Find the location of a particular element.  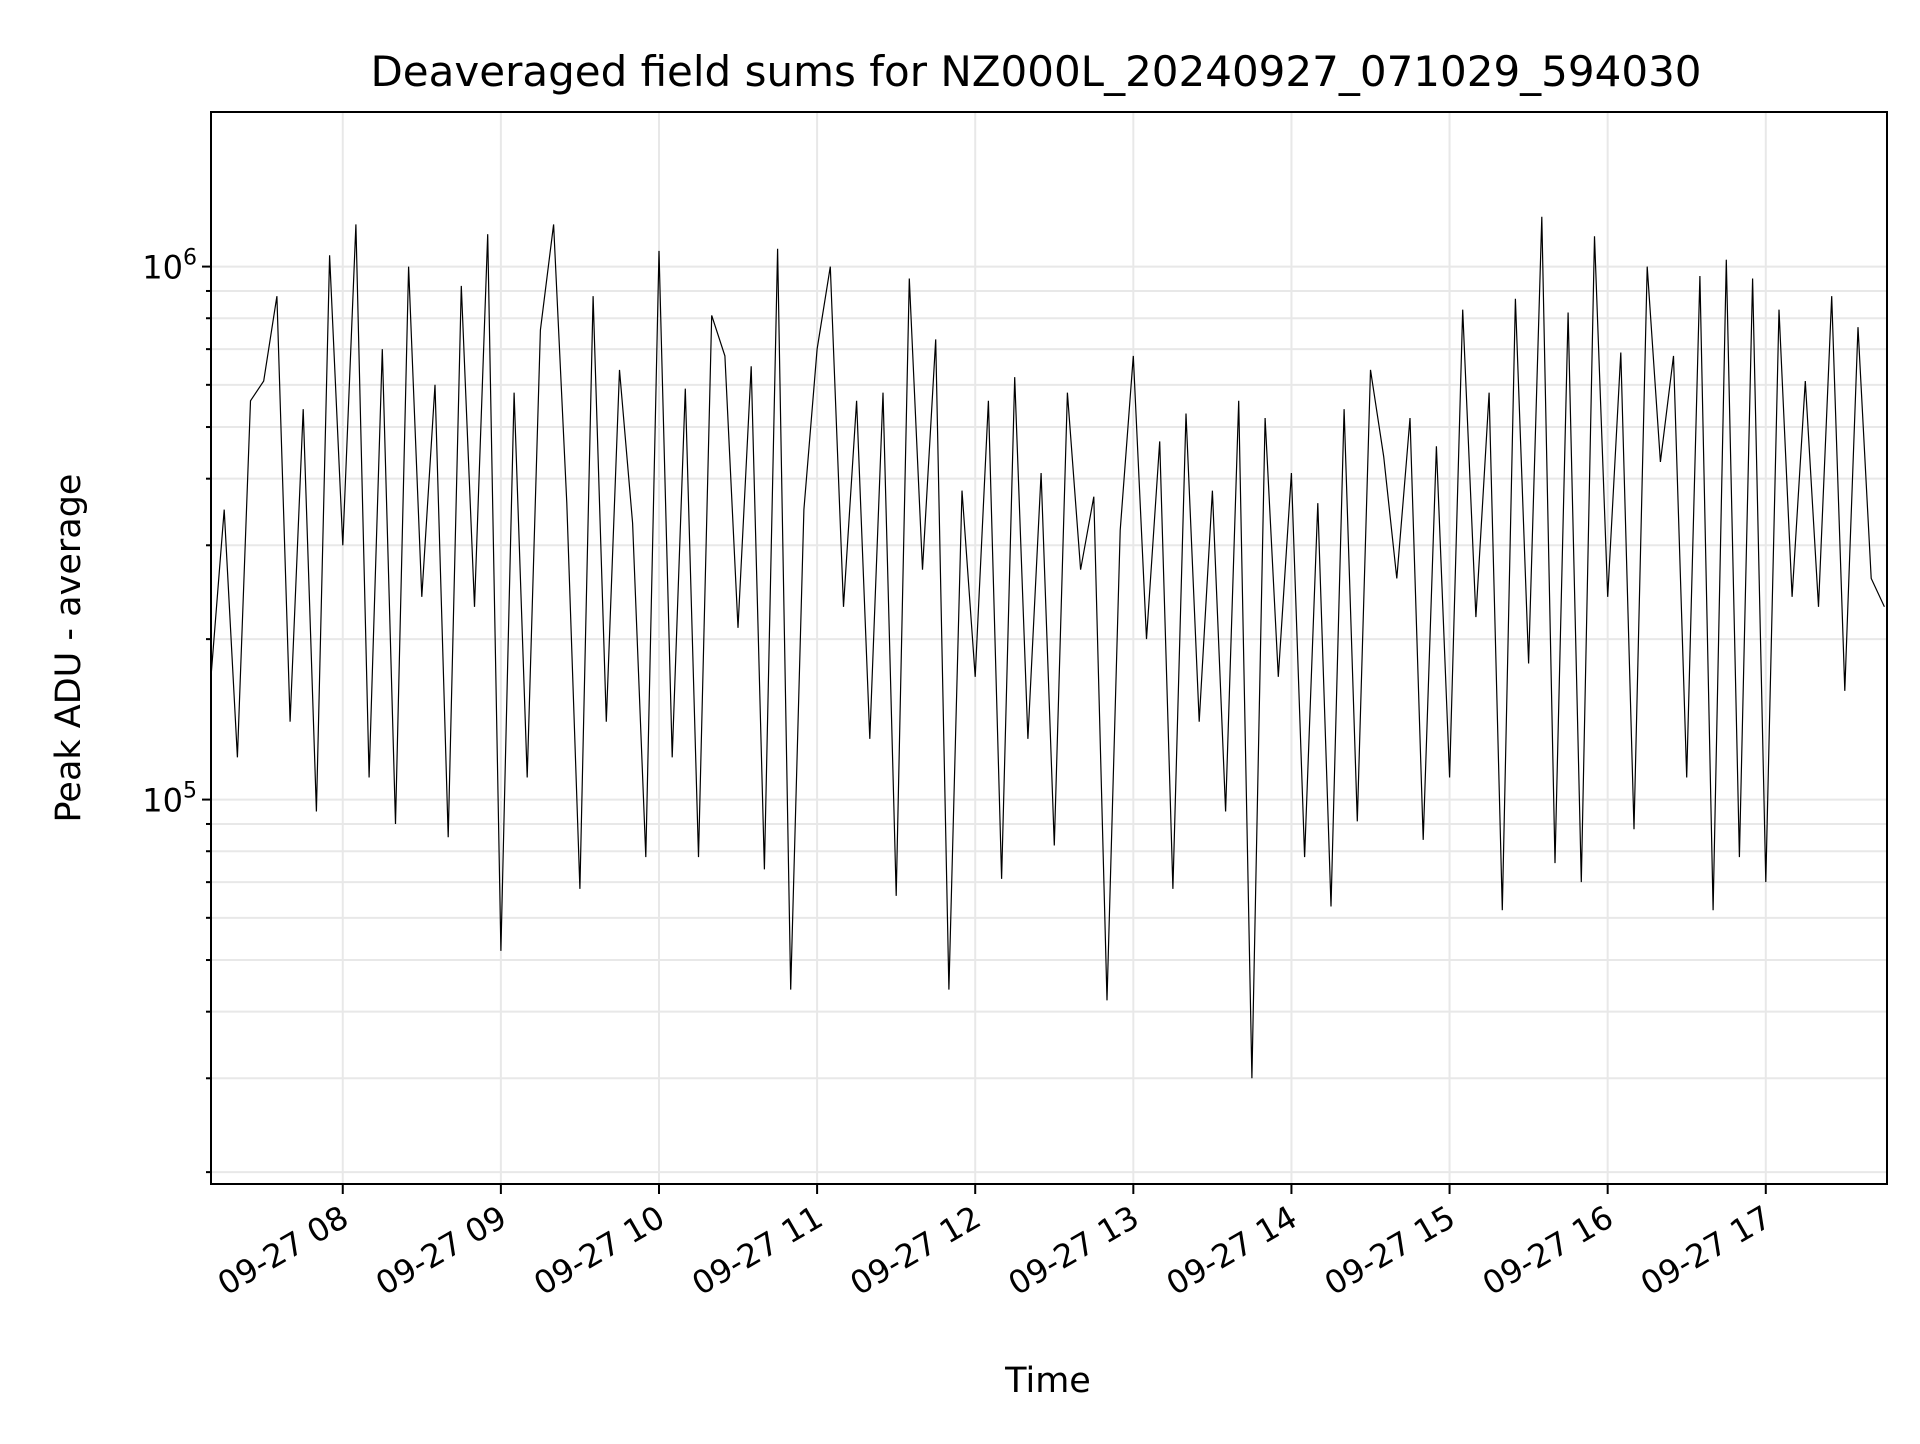

y-tick-label: 106 is located at coordinates (169, 266).